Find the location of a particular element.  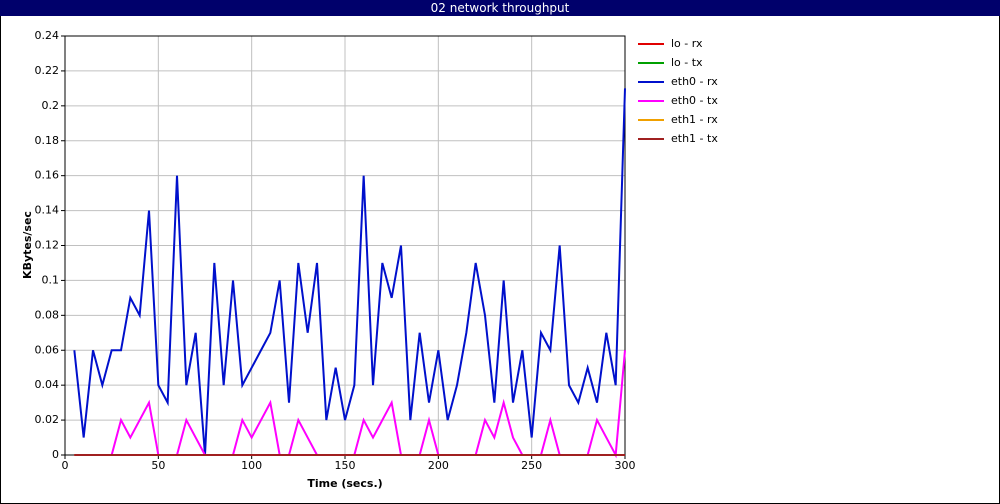

x-tick-label: 150 is located at coordinates (345, 465).